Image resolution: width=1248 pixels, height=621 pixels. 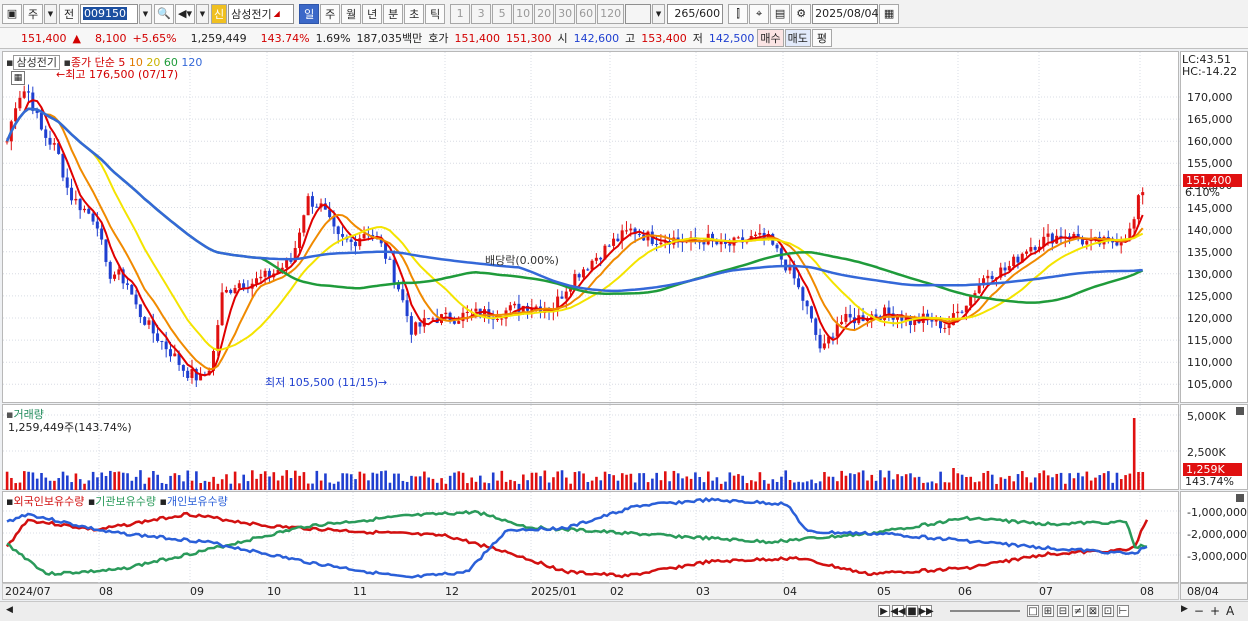 I want to click on interval-dropdown-icon: ▼, so click(x=659, y=13).